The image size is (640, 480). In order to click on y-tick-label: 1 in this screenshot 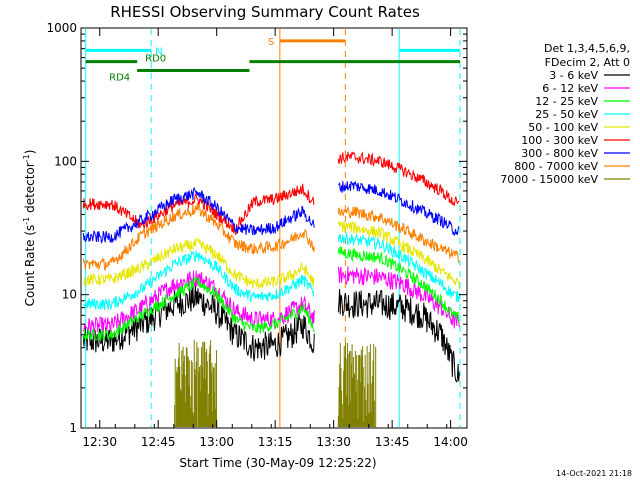, I will do `click(73, 428)`.